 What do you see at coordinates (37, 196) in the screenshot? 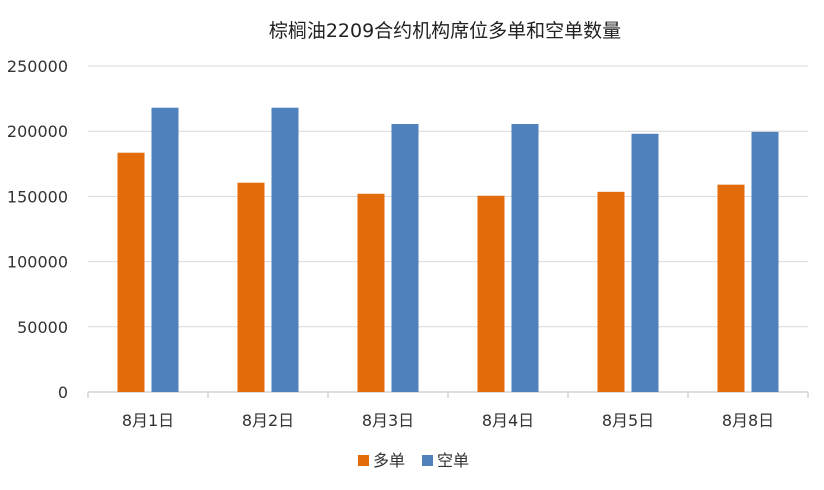
I see `y-tick-label: 150000` at bounding box center [37, 196].